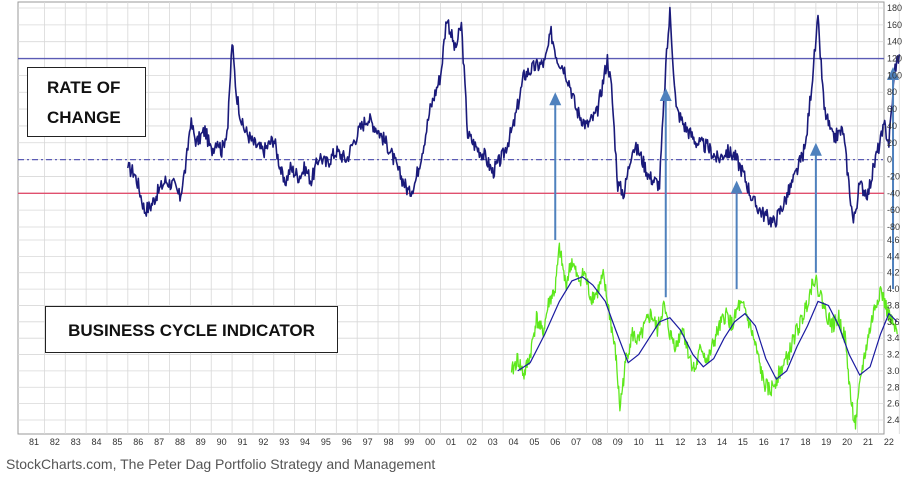 The height and width of the screenshot is (488, 912). Describe the element at coordinates (576, 442) in the screenshot. I see `x-tick: 07` at that location.